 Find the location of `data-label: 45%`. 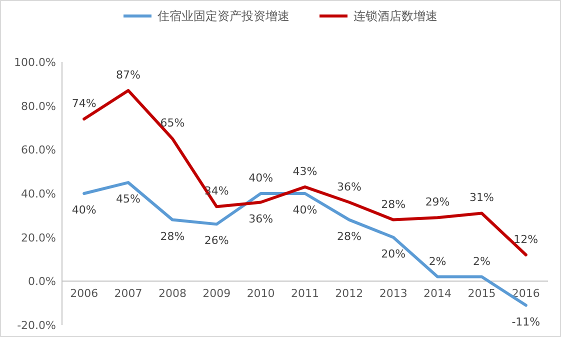

data-label: 45% is located at coordinates (128, 199).